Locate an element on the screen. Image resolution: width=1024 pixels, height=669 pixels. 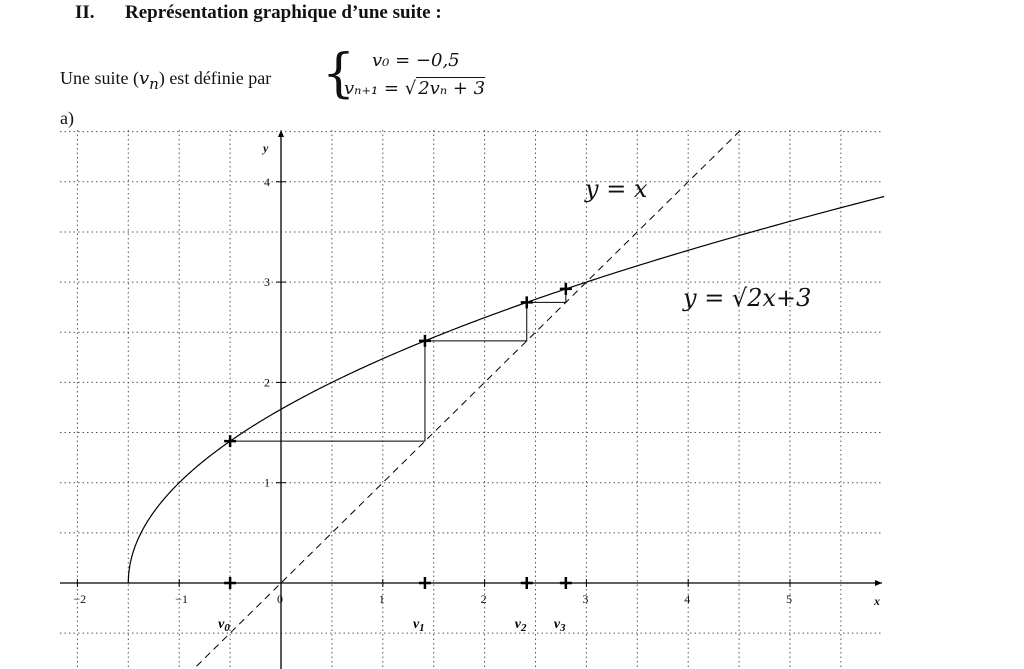
x-tick-label: 0 is located at coordinates (280, 599).